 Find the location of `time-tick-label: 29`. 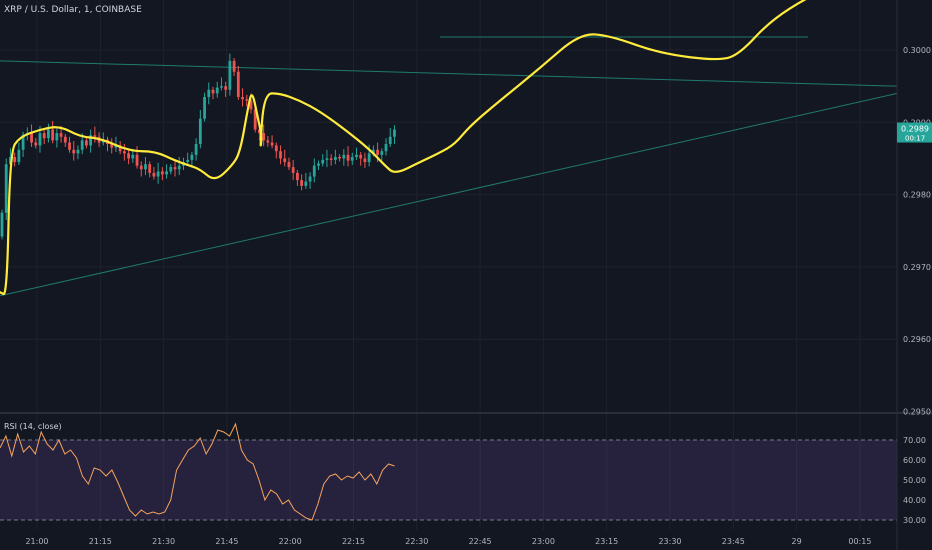

time-tick-label: 29 is located at coordinates (797, 541).